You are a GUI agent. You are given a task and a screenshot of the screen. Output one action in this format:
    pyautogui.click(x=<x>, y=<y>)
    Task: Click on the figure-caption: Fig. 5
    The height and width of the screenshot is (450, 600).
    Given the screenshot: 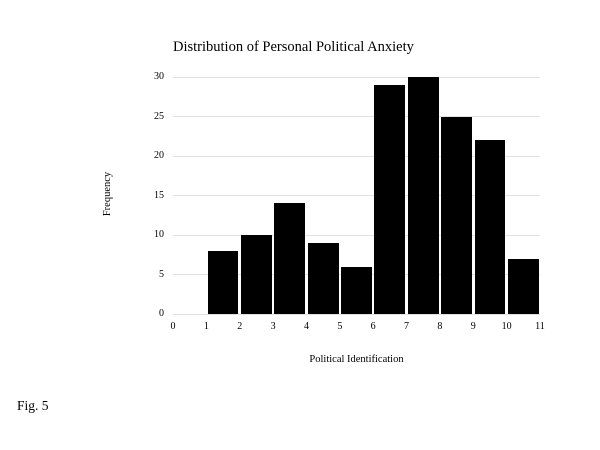 What is the action you would take?
    pyautogui.click(x=33, y=405)
    